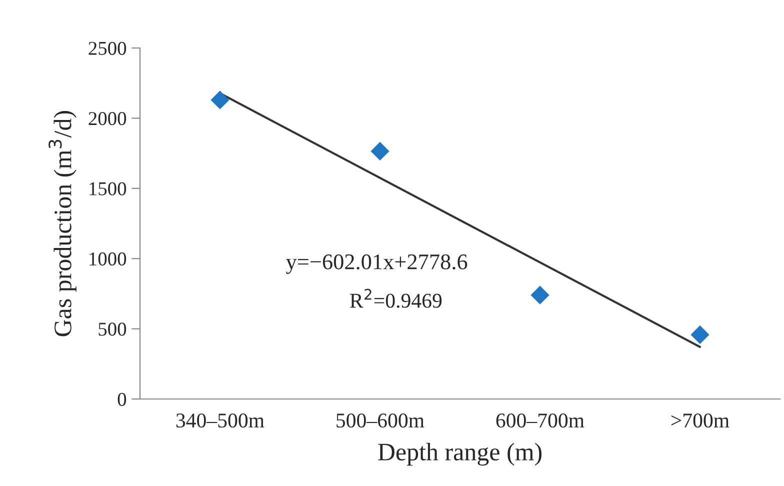  Describe the element at coordinates (460, 454) in the screenshot. I see `x-axis-title: Depth range (m)` at that location.